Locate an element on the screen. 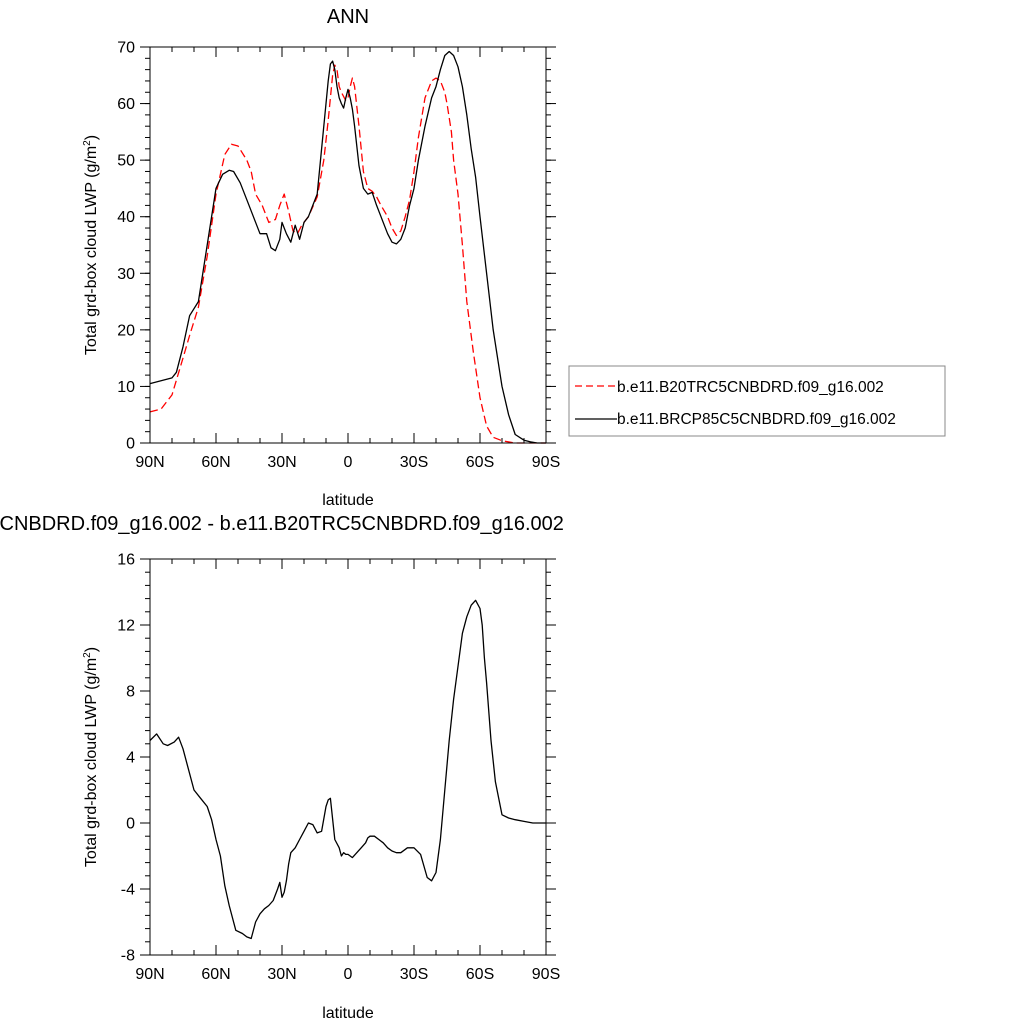  y-tick-label: 50 is located at coordinates (126, 161).